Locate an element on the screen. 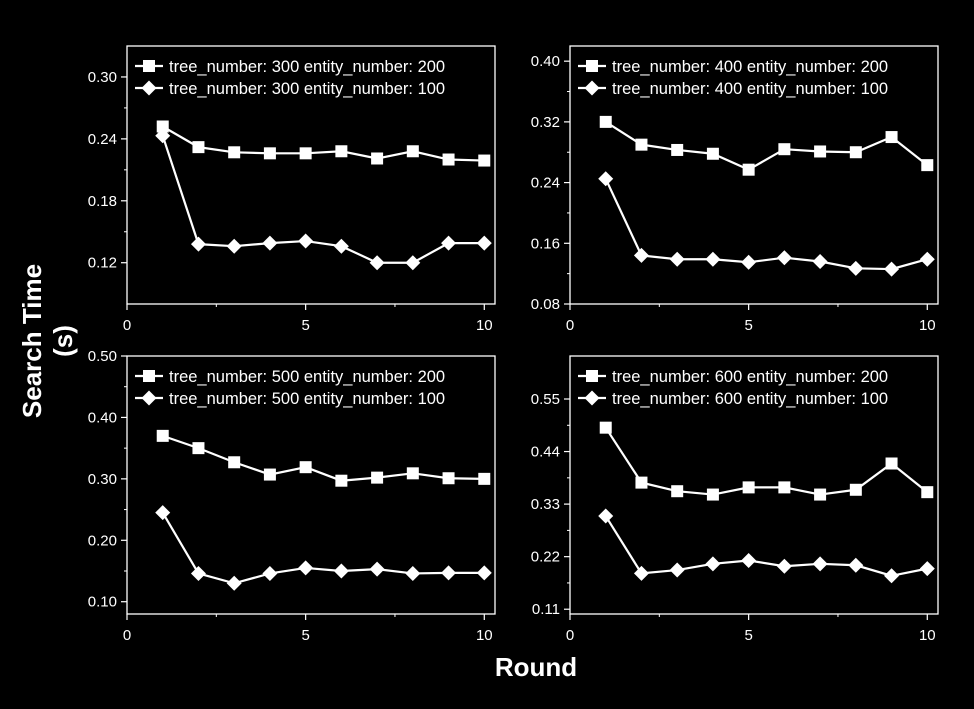 The height and width of the screenshot is (709, 974). y-tick-label: 0.08 is located at coordinates (545, 304).